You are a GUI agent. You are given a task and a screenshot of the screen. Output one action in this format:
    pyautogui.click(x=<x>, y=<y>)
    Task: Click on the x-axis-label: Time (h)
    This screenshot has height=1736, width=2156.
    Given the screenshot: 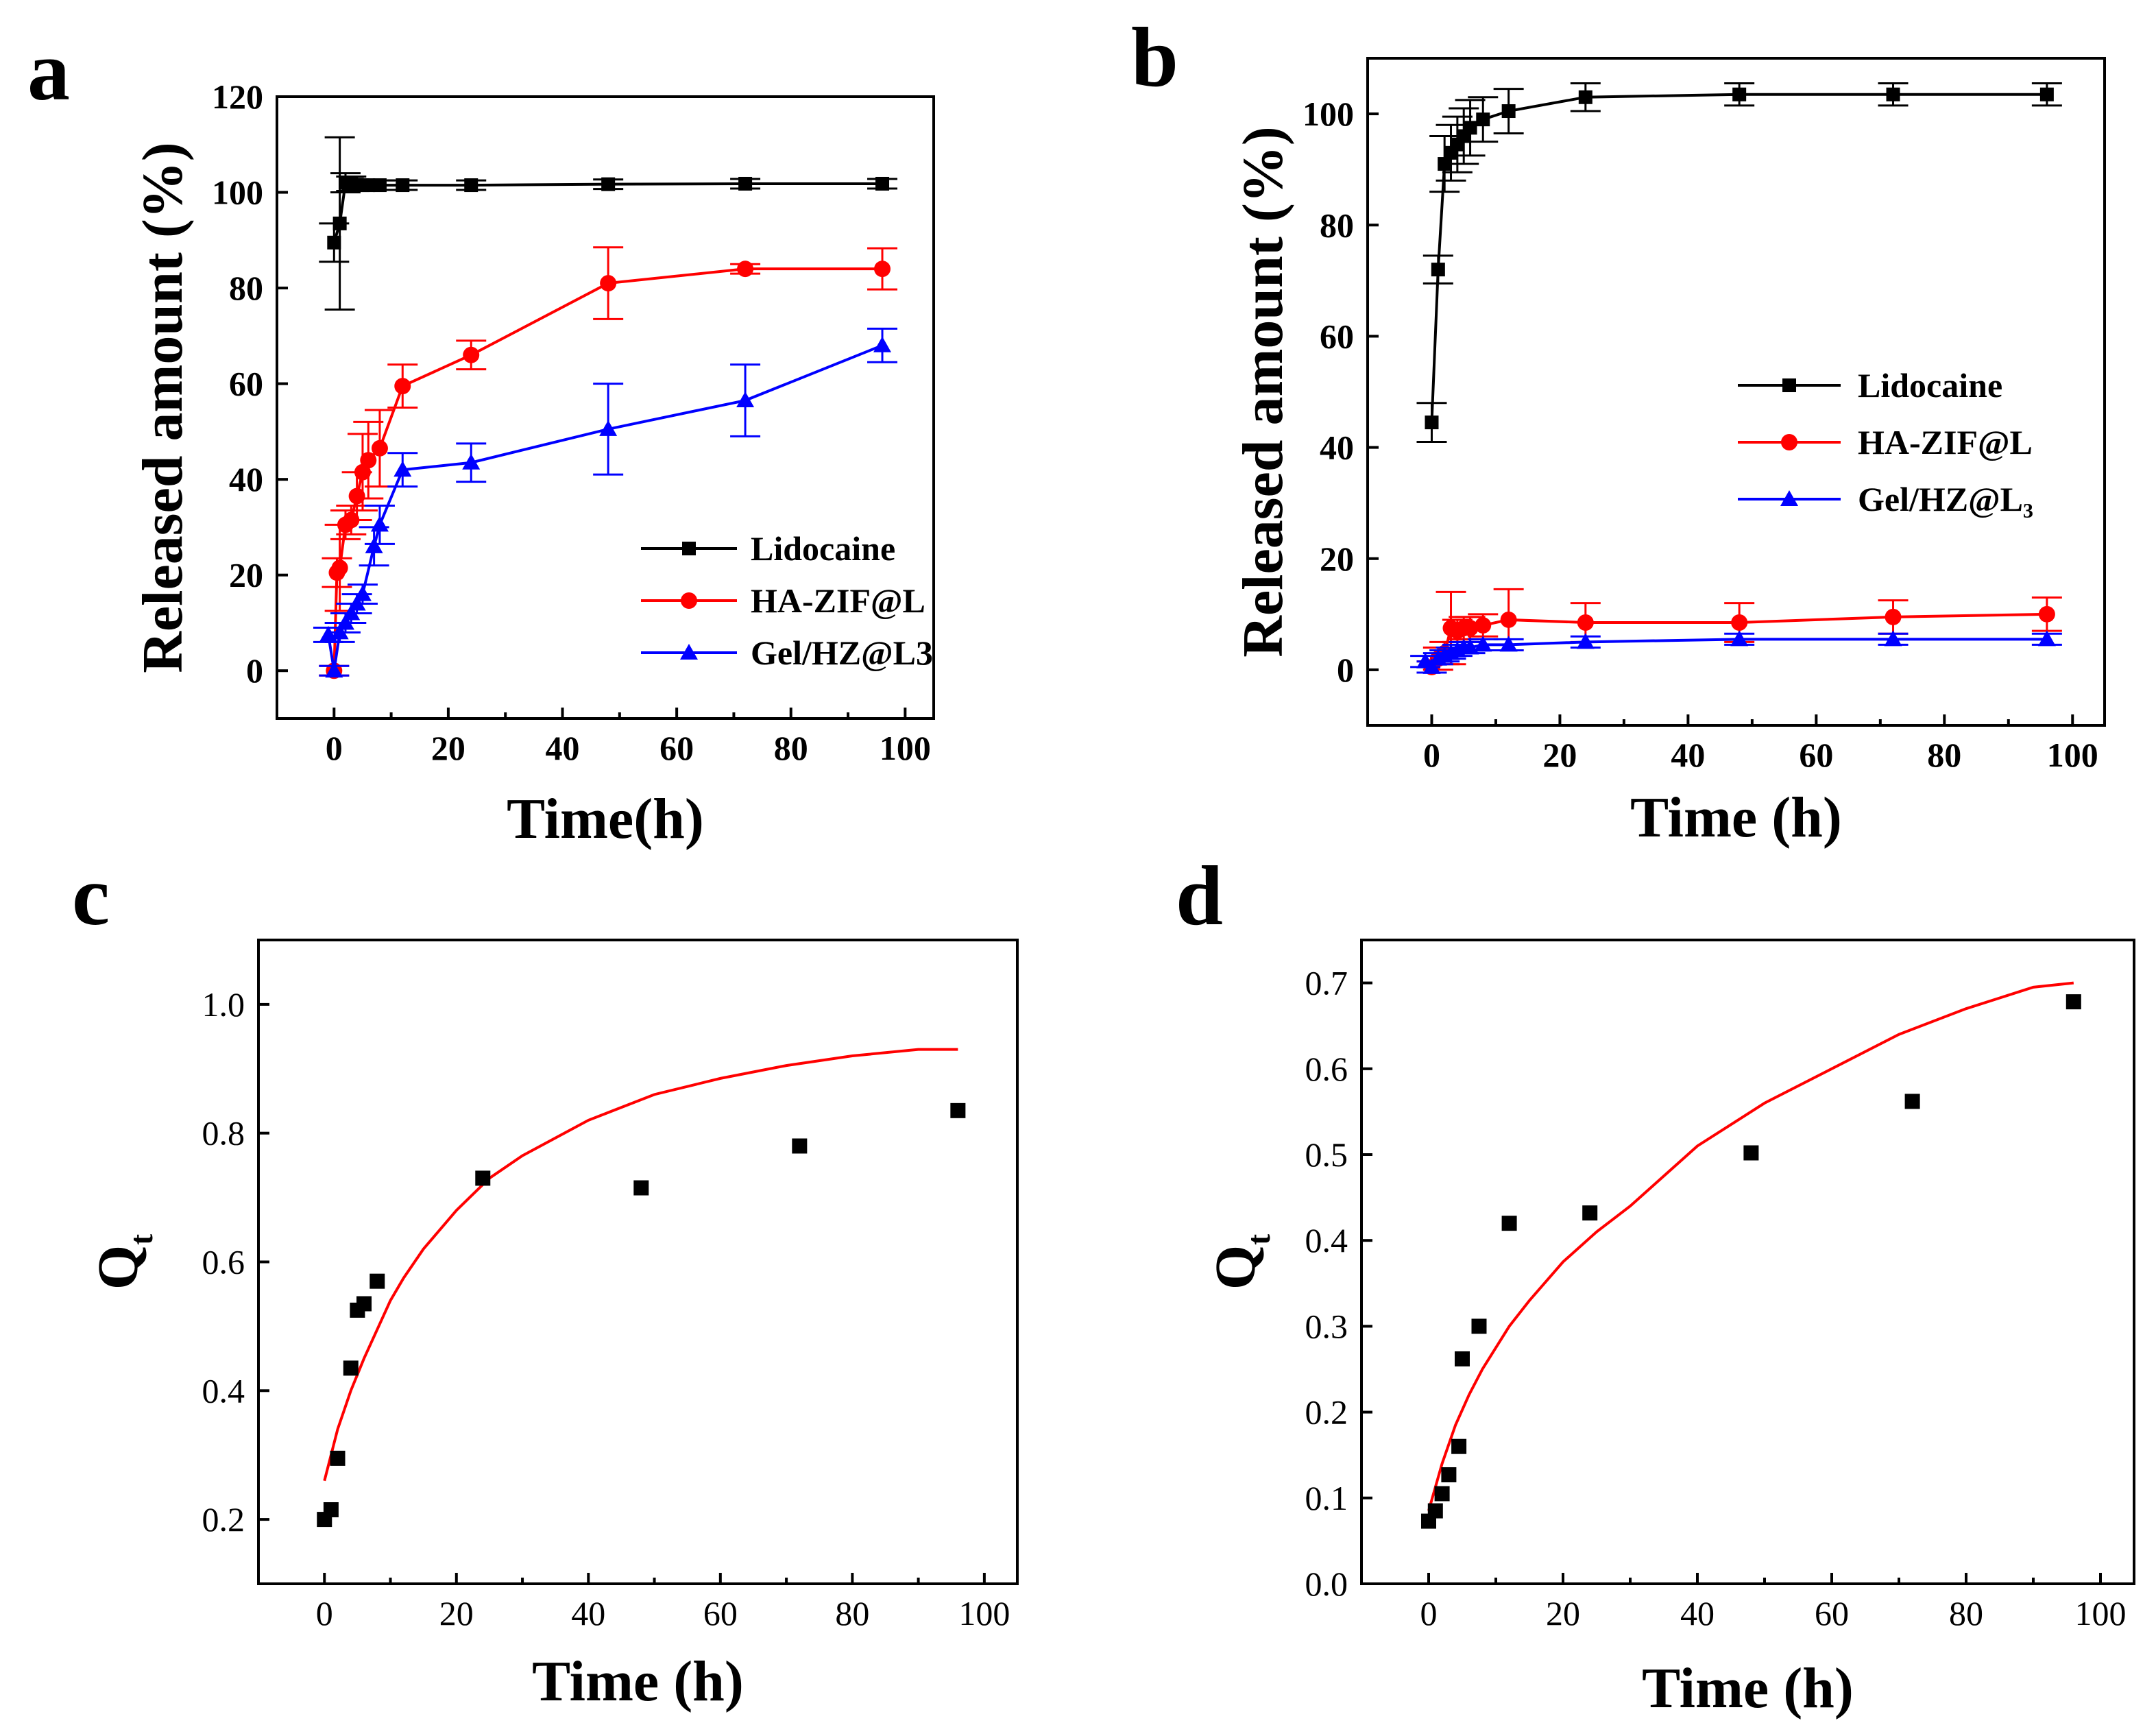 What is the action you would take?
    pyautogui.click(x=1748, y=1688)
    